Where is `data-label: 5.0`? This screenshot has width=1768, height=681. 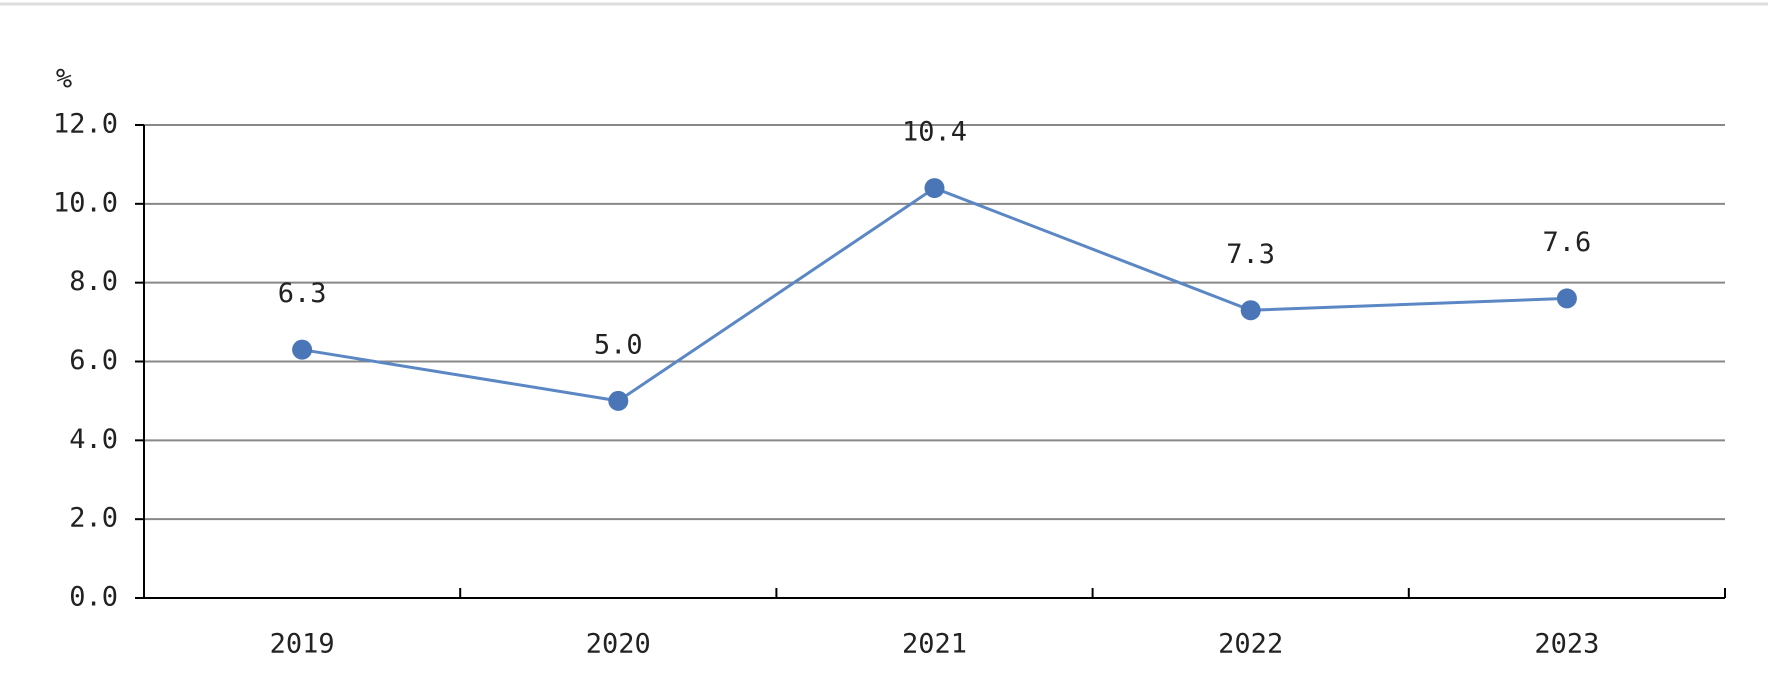
data-label: 5.0 is located at coordinates (618, 344).